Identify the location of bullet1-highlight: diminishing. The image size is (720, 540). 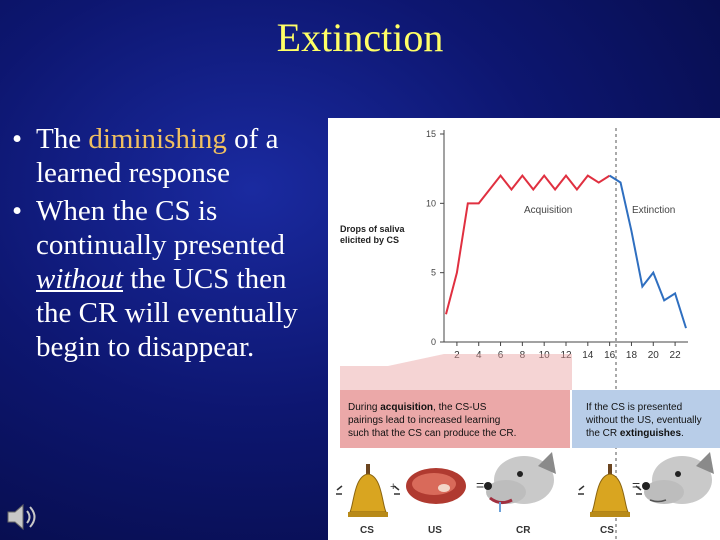
(157, 139).